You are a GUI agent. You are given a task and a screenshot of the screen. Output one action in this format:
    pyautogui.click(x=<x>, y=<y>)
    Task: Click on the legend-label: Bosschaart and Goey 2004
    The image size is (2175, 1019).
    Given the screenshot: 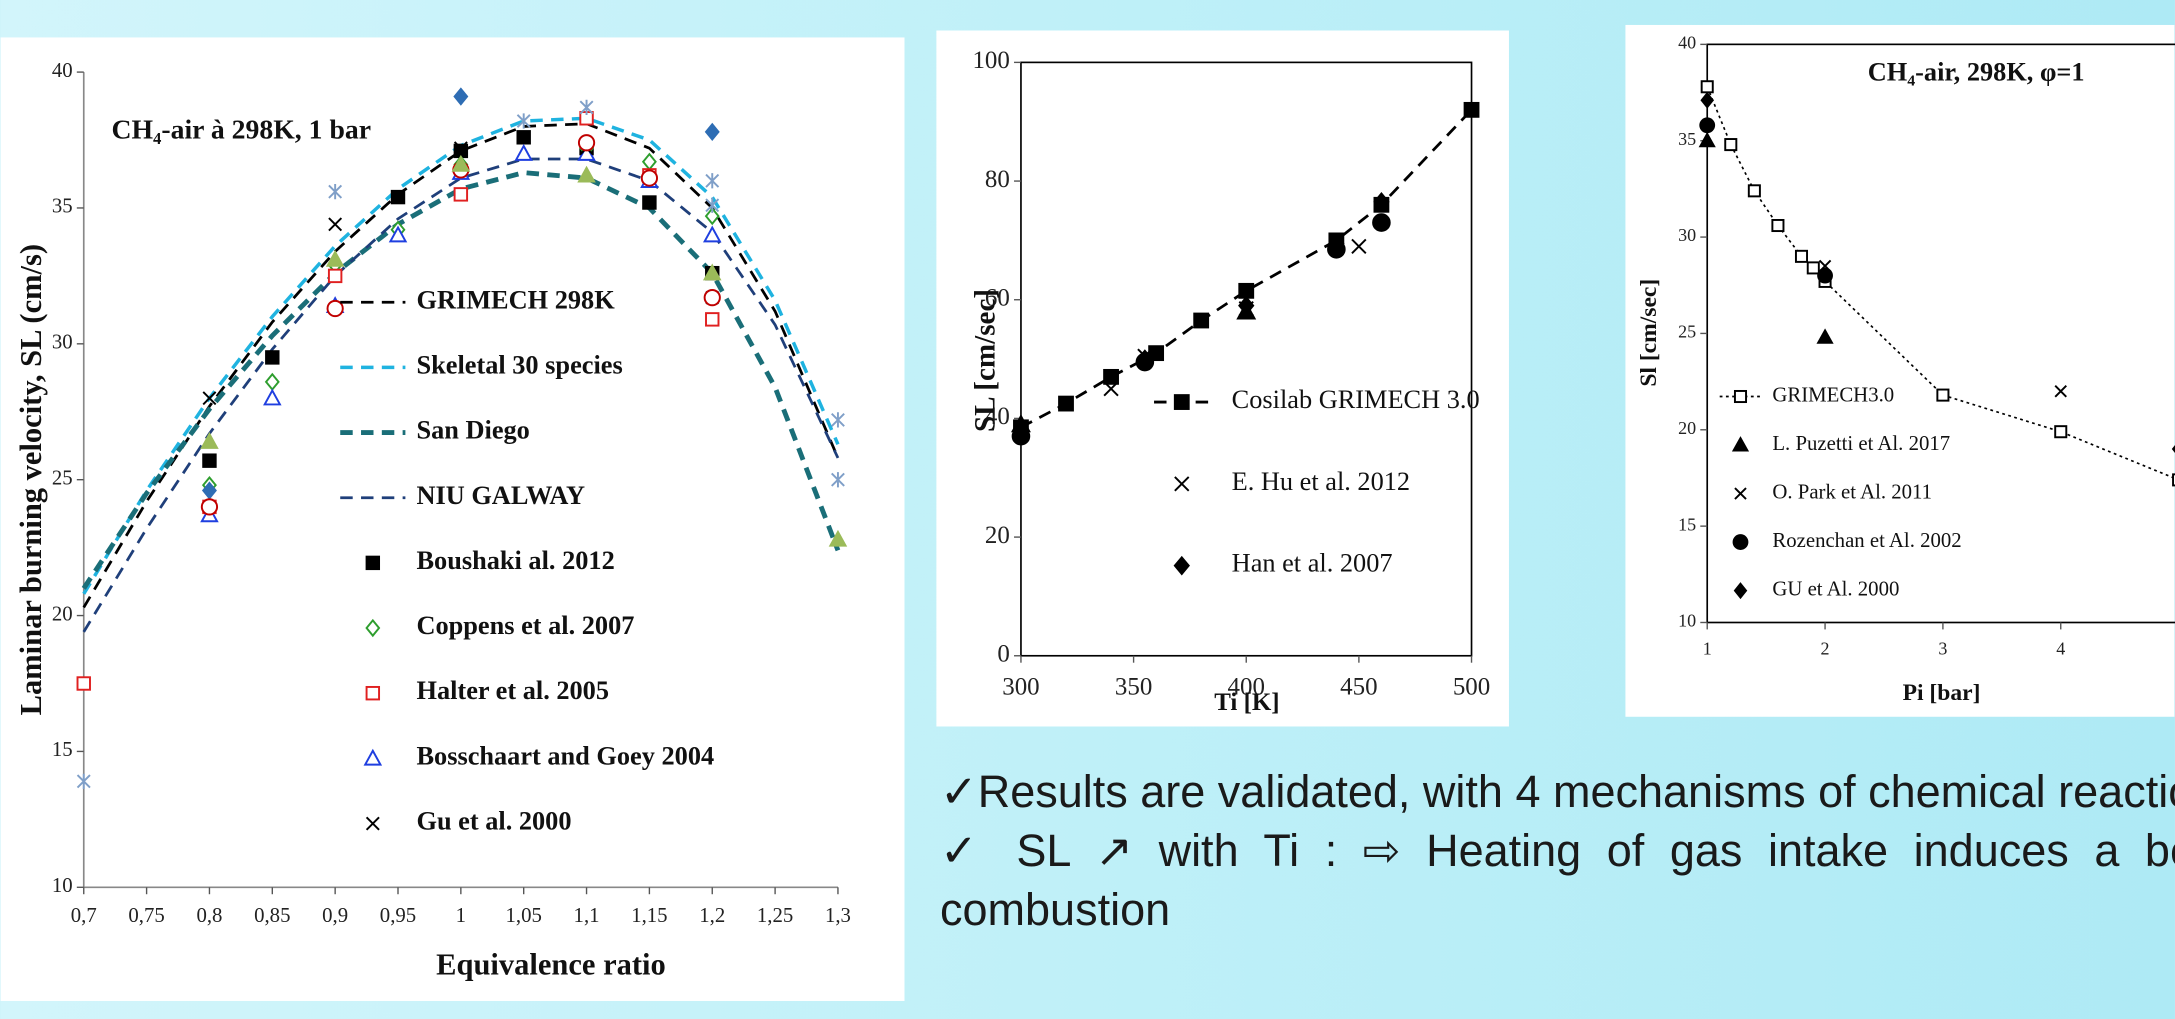 What is the action you would take?
    pyautogui.click(x=565, y=755)
    